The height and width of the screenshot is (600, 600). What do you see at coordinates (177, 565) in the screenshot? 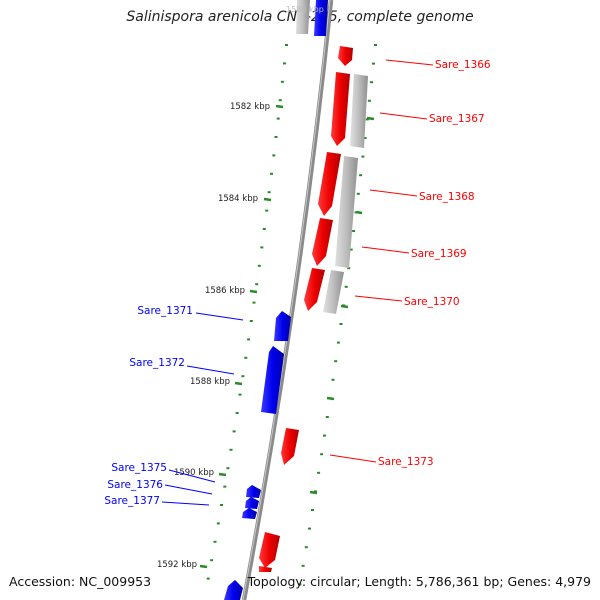
I see `scale-label-1592: 1592 kbp` at bounding box center [177, 565].